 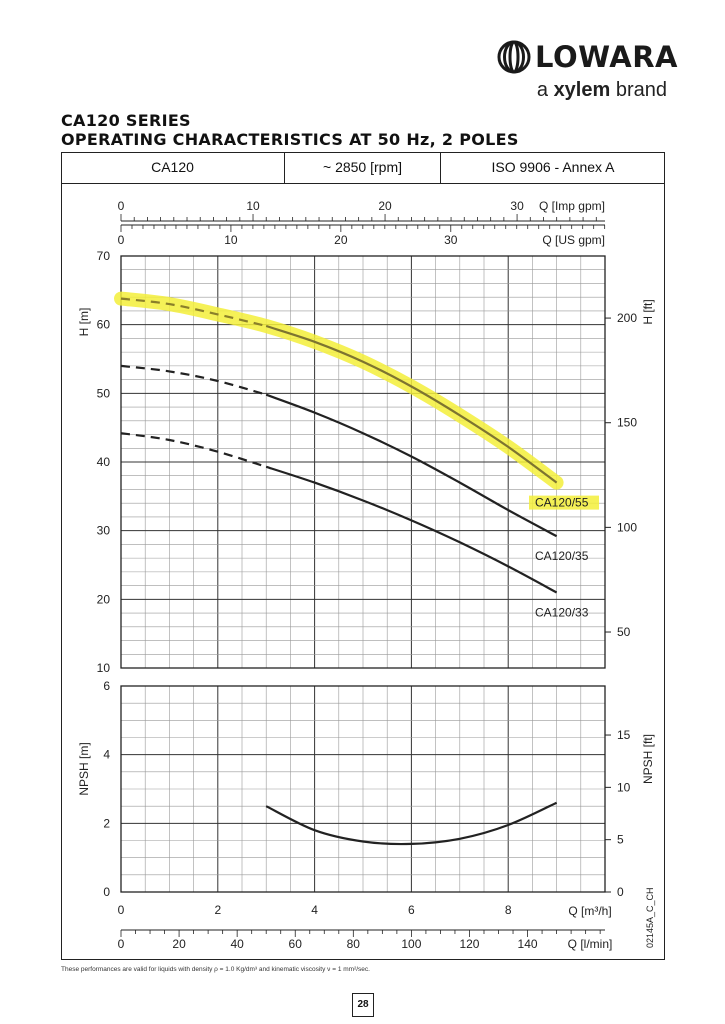 I want to click on us-gpm-axis-tick-label: 10, so click(x=231, y=240).